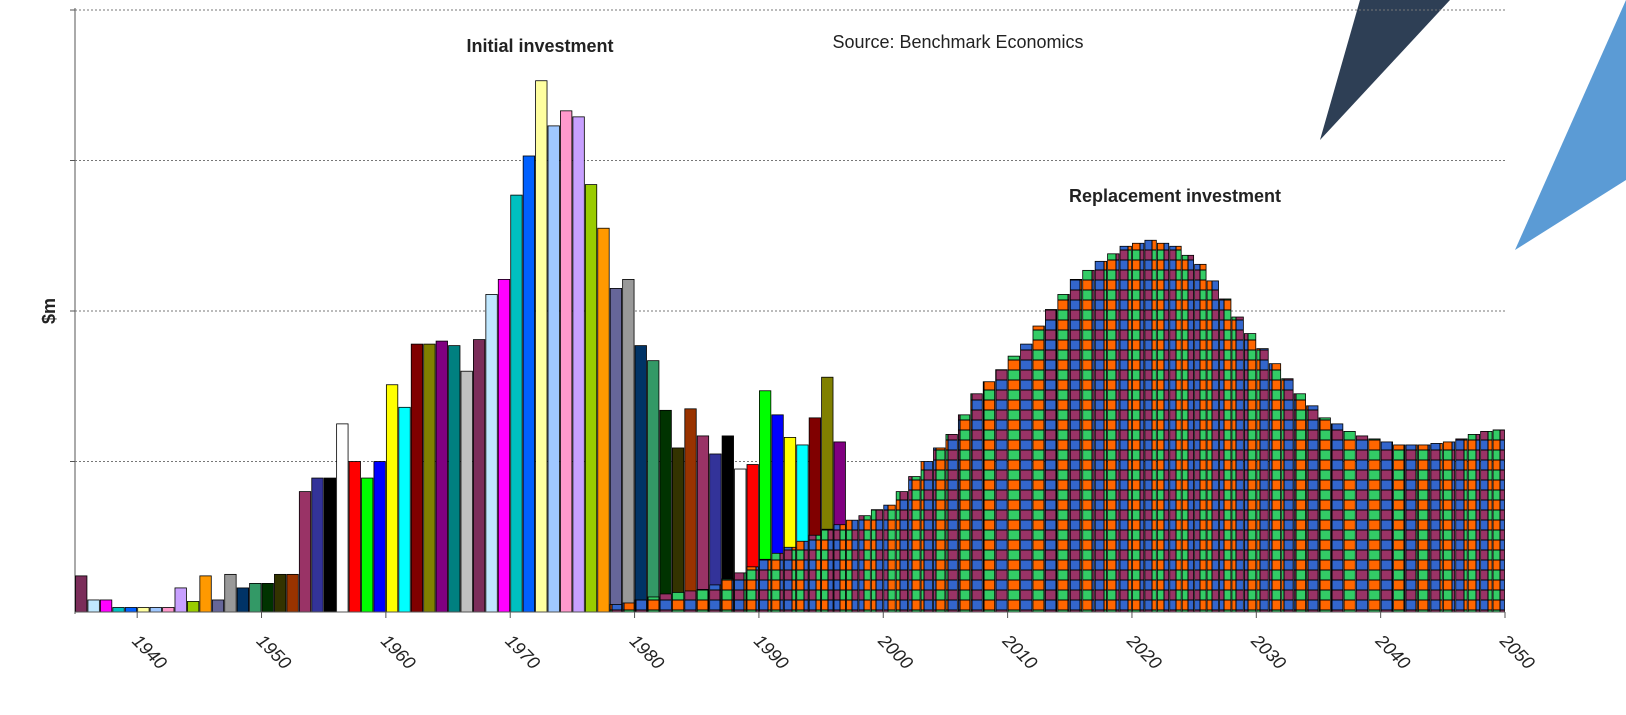 This screenshot has width=1626, height=715. What do you see at coordinates (539, 46) in the screenshot?
I see `series-label: Initial investment` at bounding box center [539, 46].